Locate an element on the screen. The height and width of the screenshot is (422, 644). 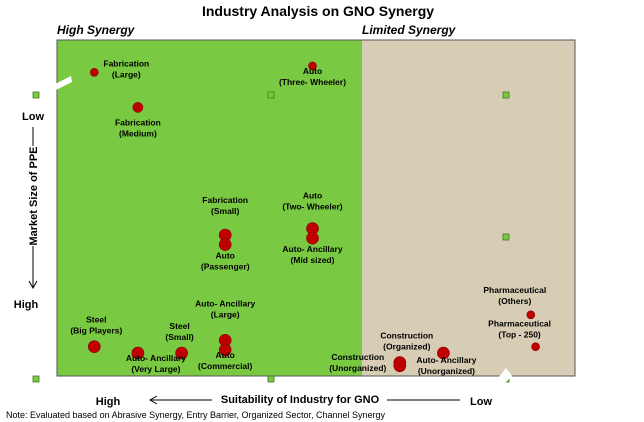
y-axis-arrow is located at coordinates (33, 285).